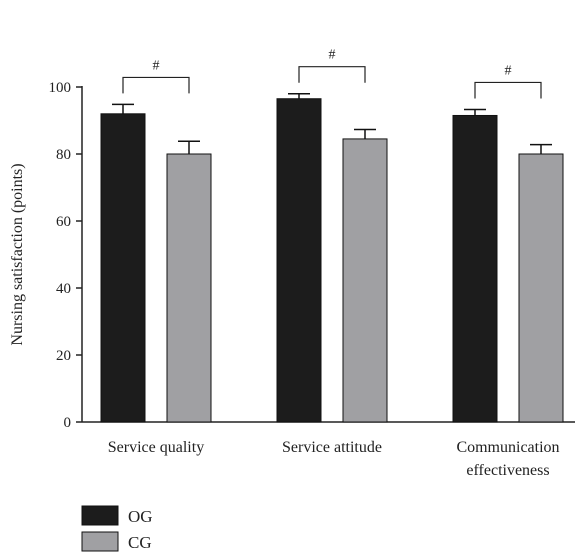 This screenshot has width=584, height=559. I want to click on significance-brackets: # # #, so click(332, 73).